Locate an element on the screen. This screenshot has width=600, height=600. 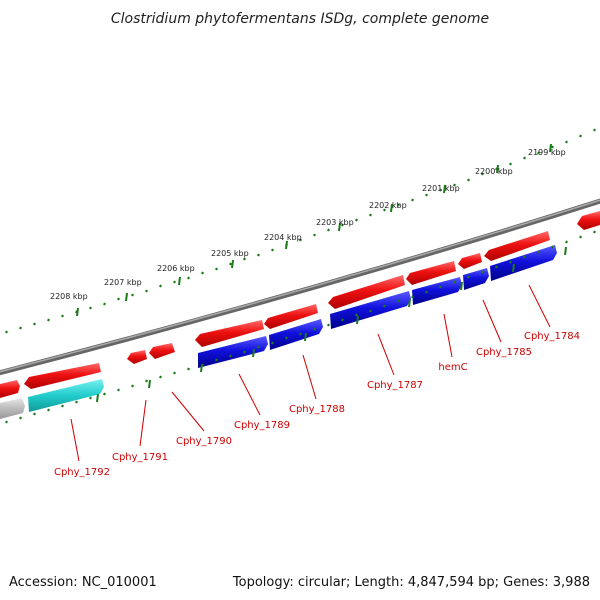
kbp-label: 2199 kbp is located at coordinates (547, 152).